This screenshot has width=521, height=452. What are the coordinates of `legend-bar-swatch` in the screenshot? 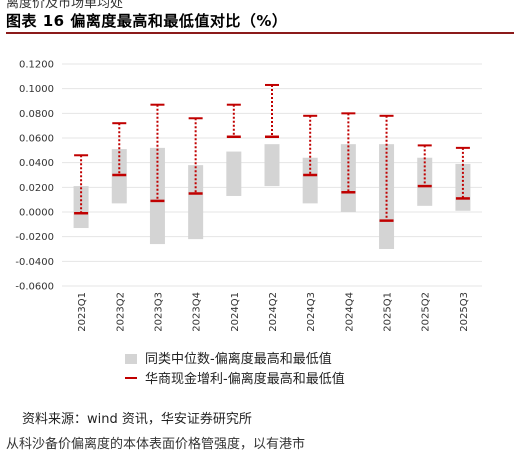 It's located at (131, 359).